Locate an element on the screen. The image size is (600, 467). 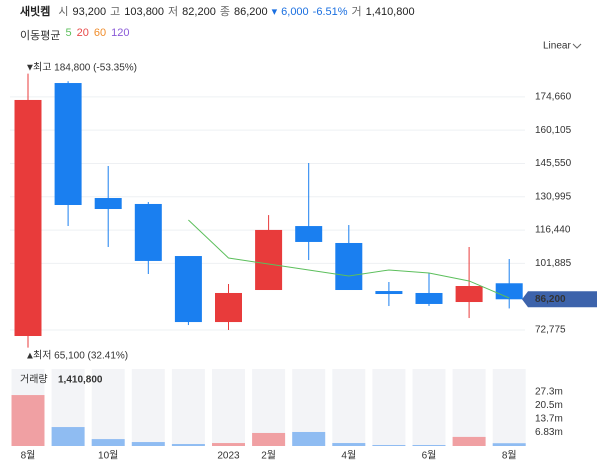
volume-label: 거 is located at coordinates (356, 12).